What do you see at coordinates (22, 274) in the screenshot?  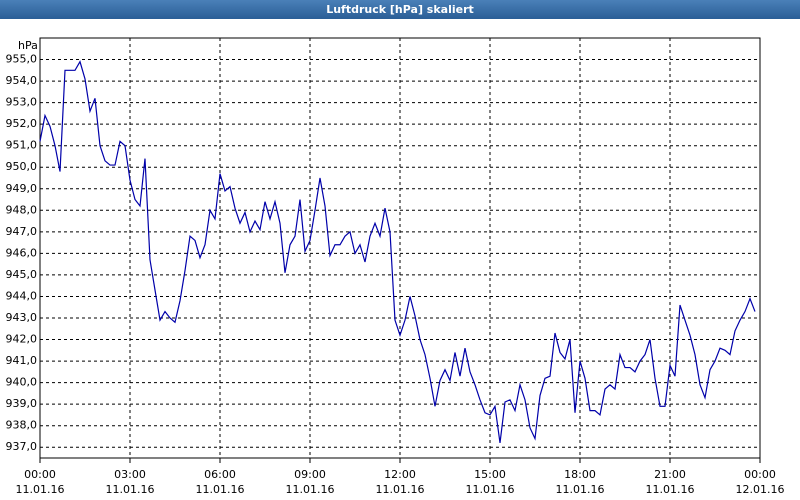 I see `y-tick-label: 945,0` at bounding box center [22, 274].